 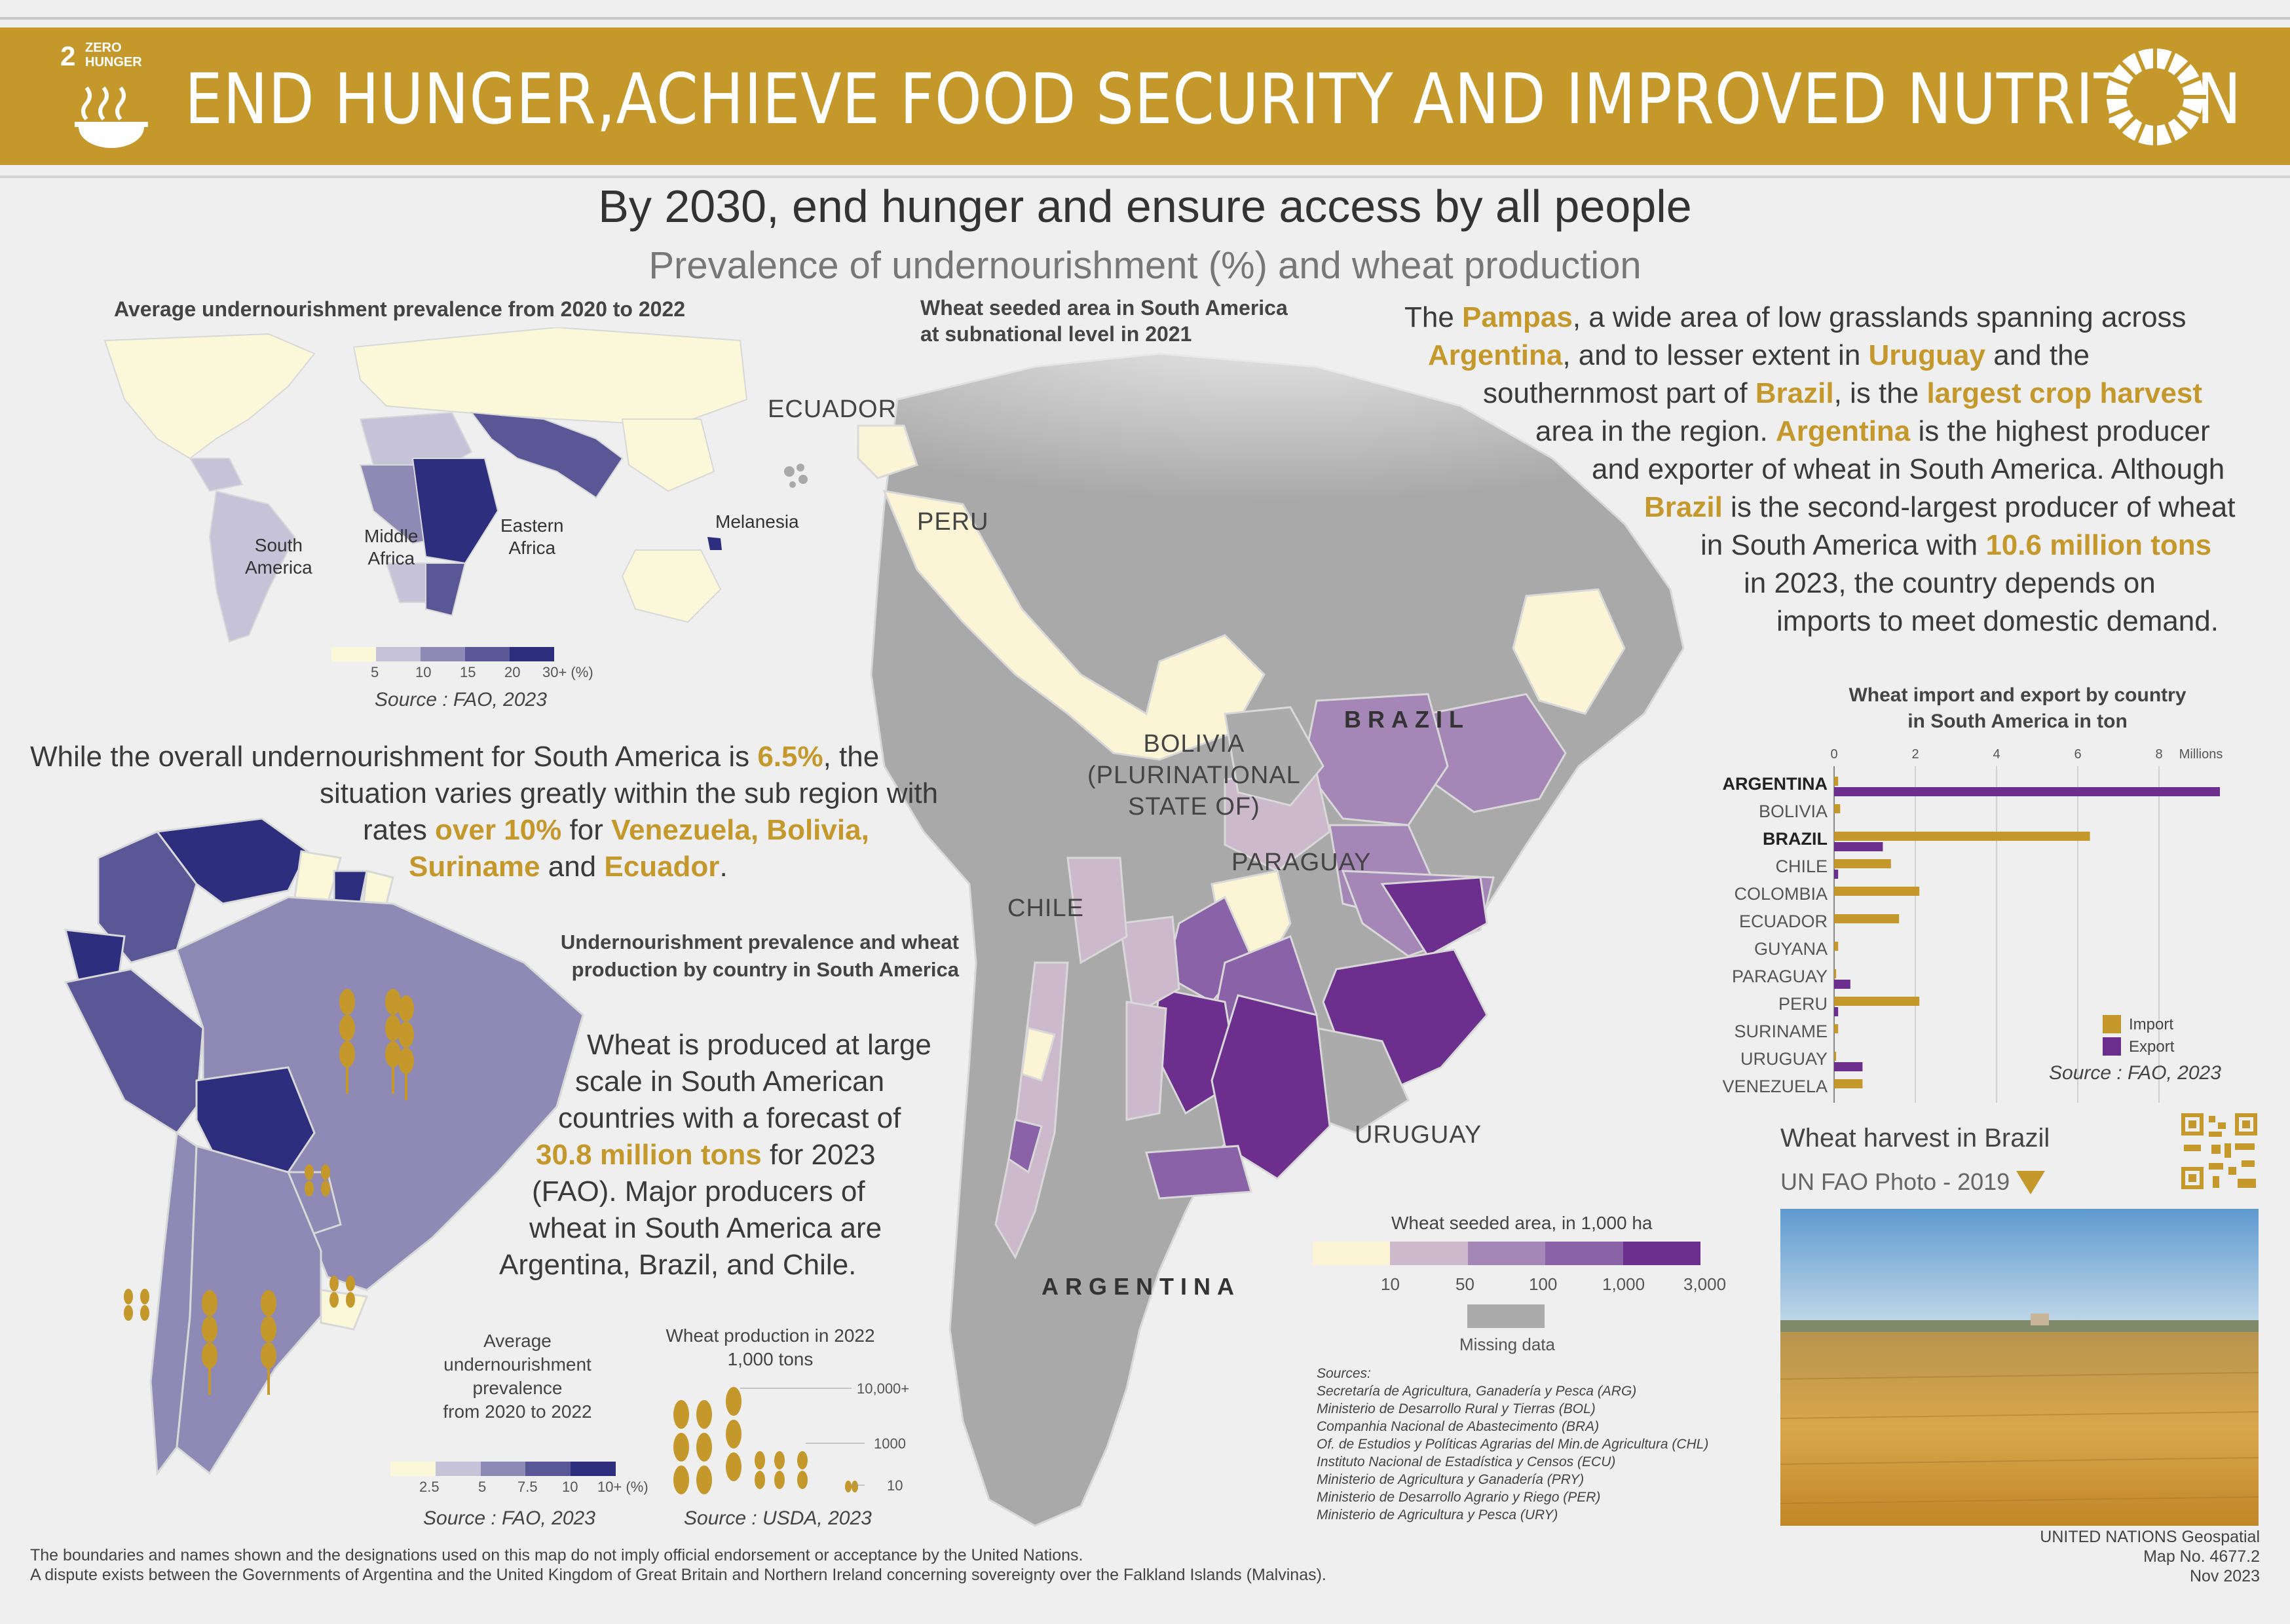 I want to click on text-span: area in the region., so click(x=1656, y=431).